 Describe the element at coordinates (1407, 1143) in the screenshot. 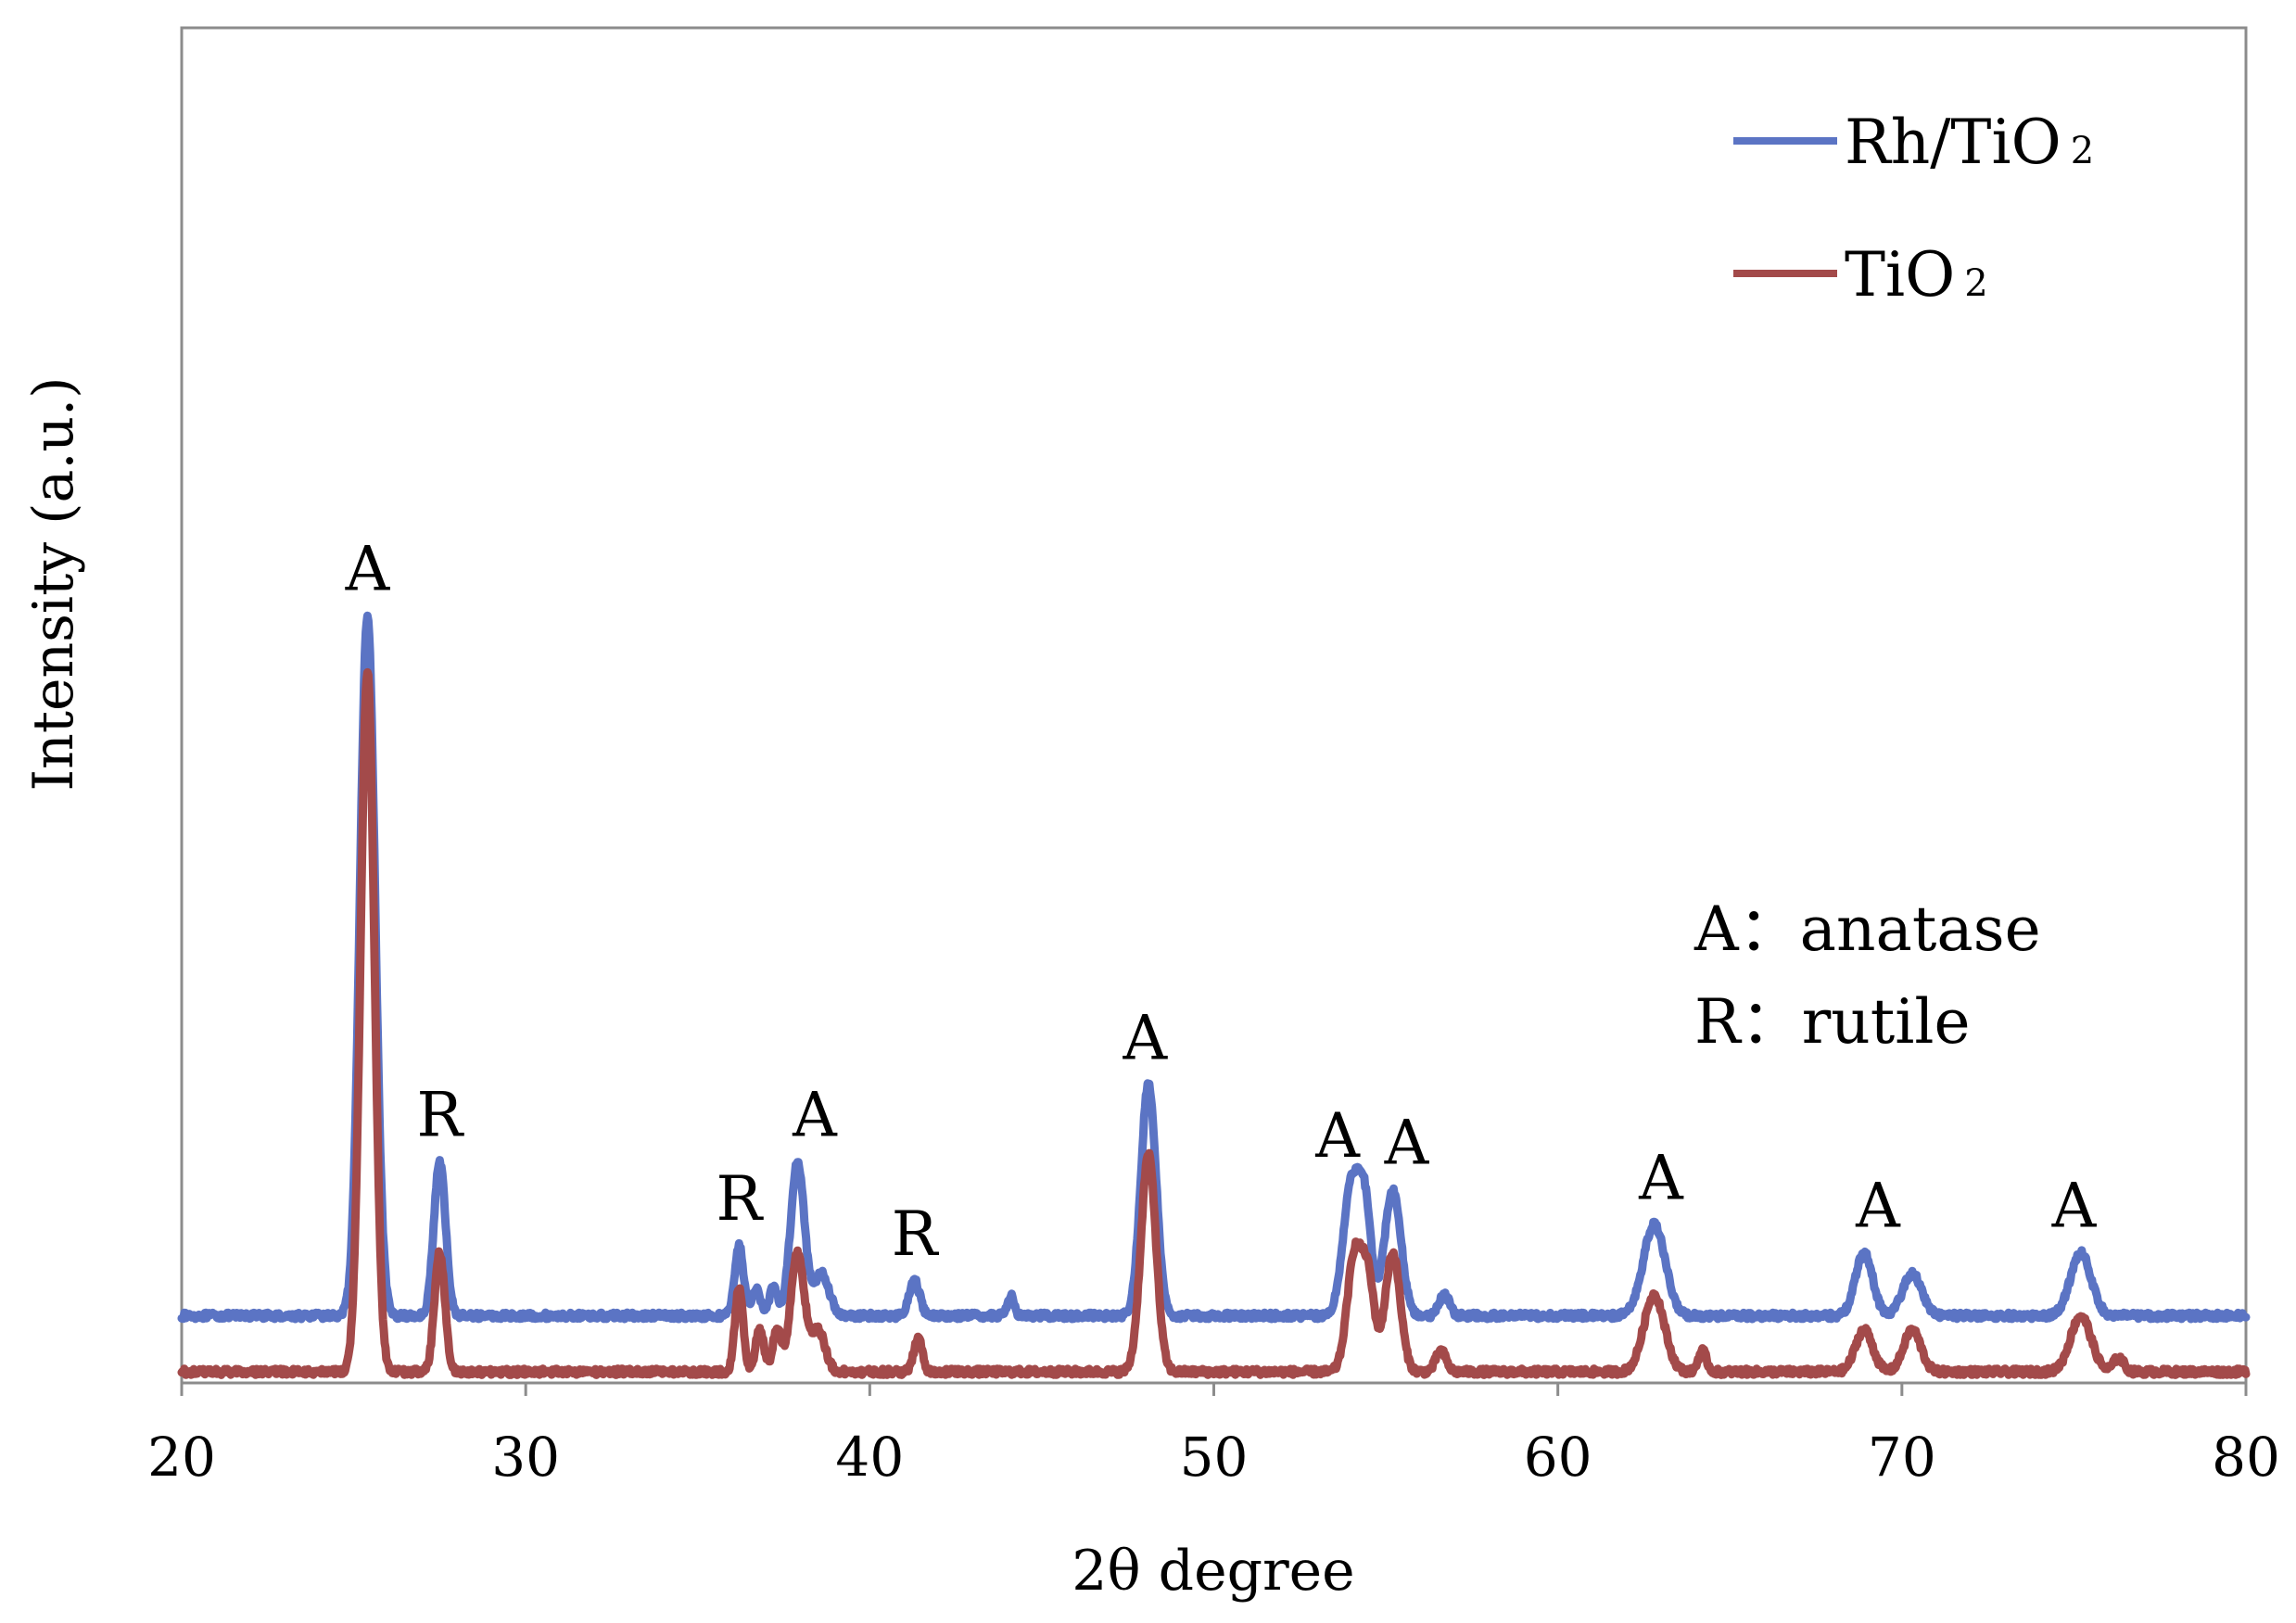

I see `peak-label-7: A` at that location.